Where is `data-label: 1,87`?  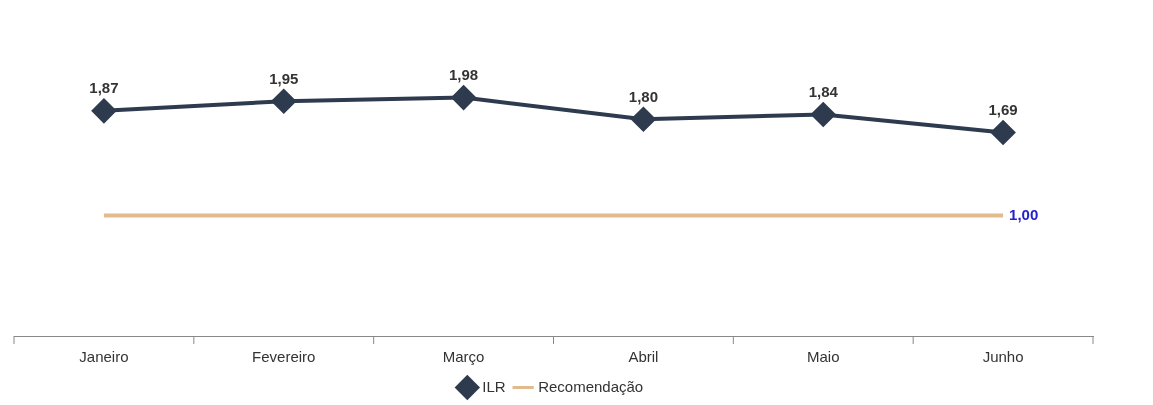 data-label: 1,87 is located at coordinates (104, 88).